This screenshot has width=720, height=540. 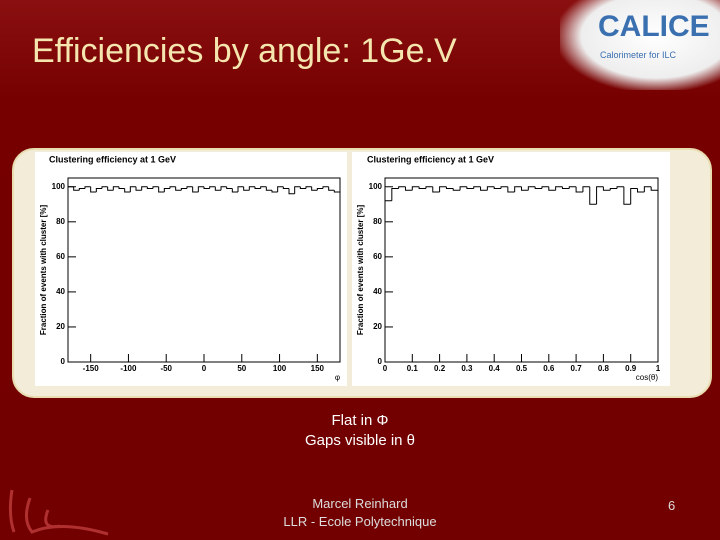 What do you see at coordinates (631, 368) in the screenshot?
I see `x-tick-label: 0.9` at bounding box center [631, 368].